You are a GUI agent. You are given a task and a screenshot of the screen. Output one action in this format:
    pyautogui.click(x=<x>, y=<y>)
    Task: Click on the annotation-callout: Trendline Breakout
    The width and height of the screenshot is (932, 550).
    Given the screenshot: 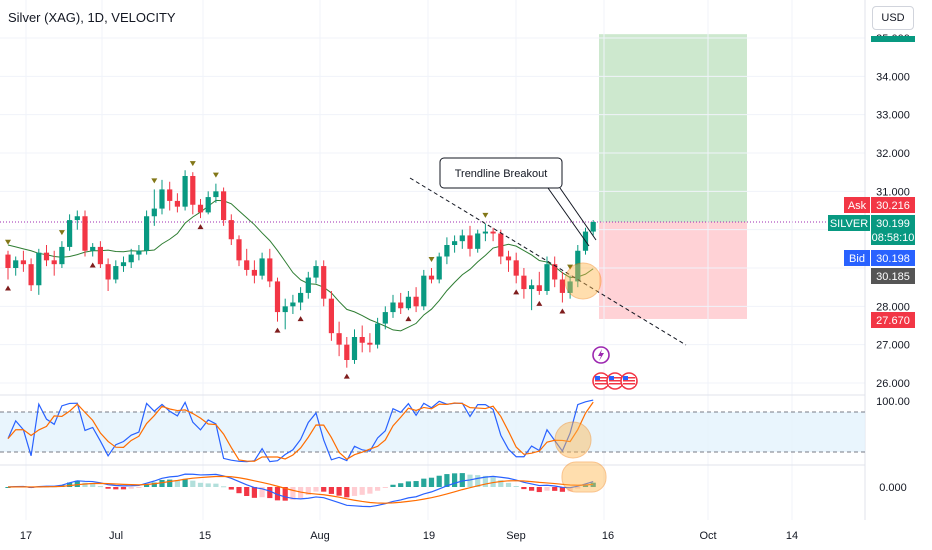 What is the action you would take?
    pyautogui.click(x=501, y=173)
    